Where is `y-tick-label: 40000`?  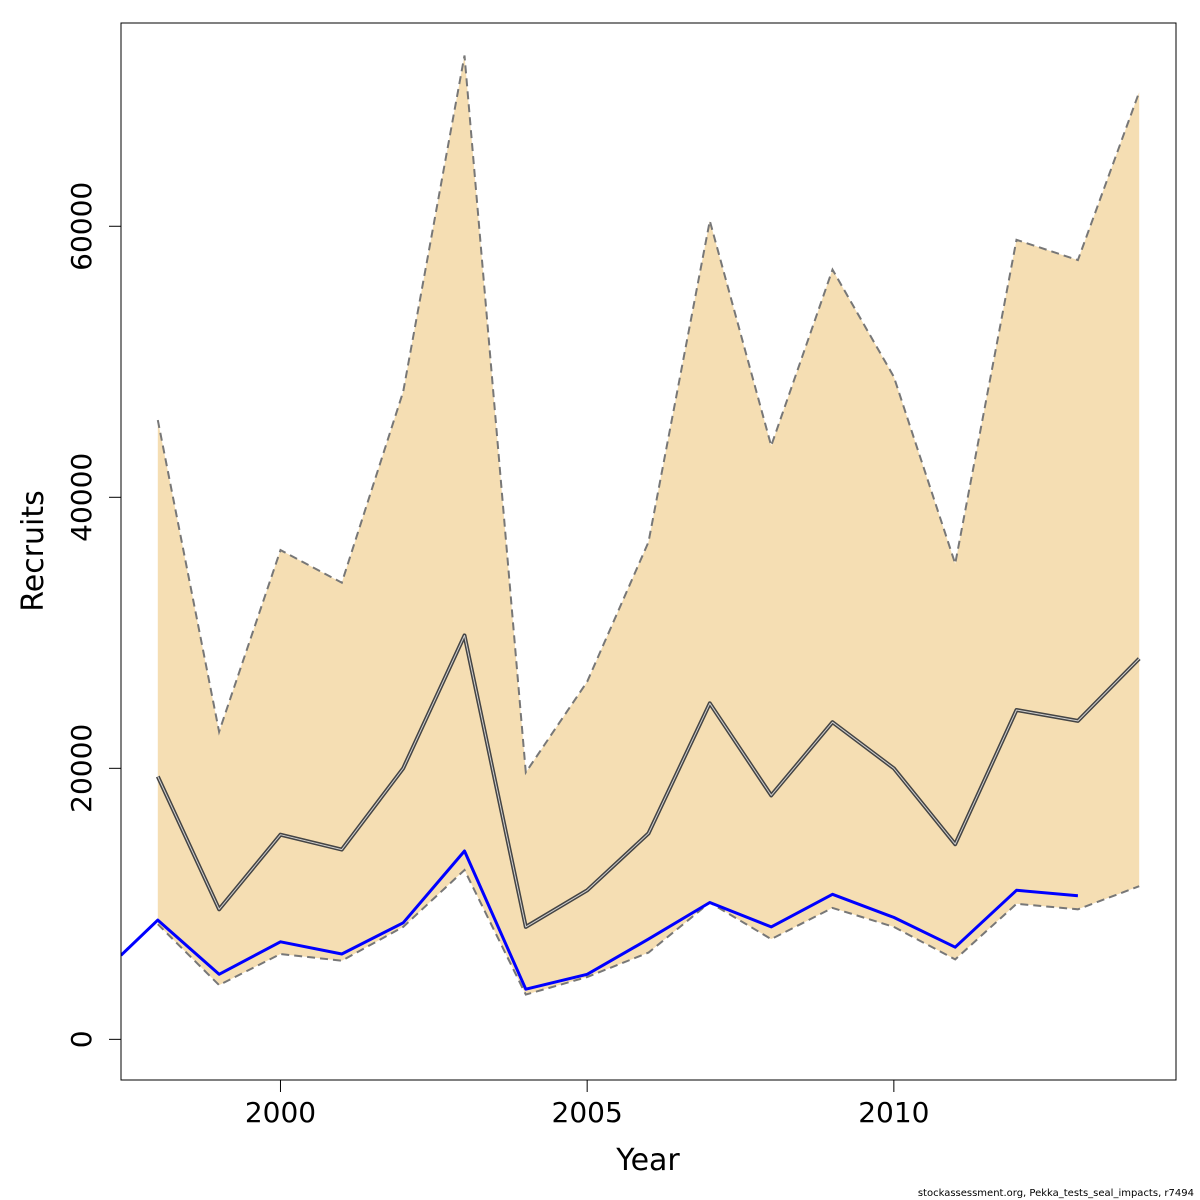 y-tick-label: 40000 is located at coordinates (81, 497).